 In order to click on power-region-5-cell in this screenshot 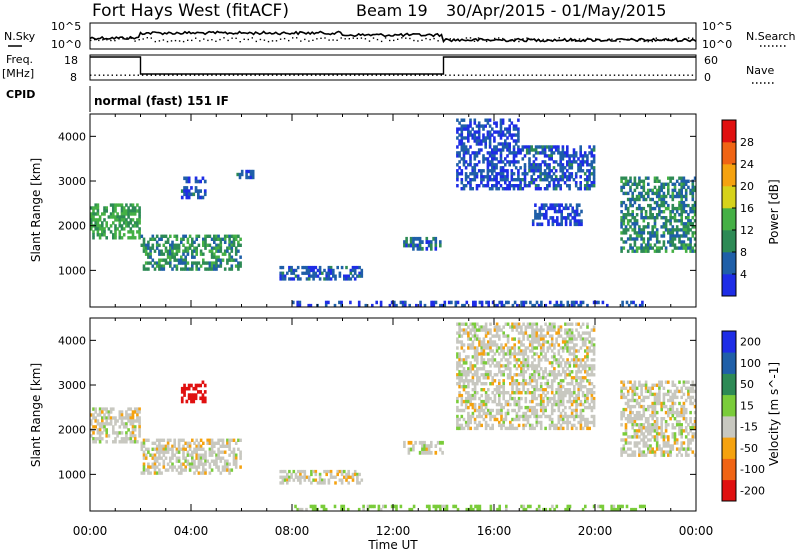, I will do `click(436, 242)`.